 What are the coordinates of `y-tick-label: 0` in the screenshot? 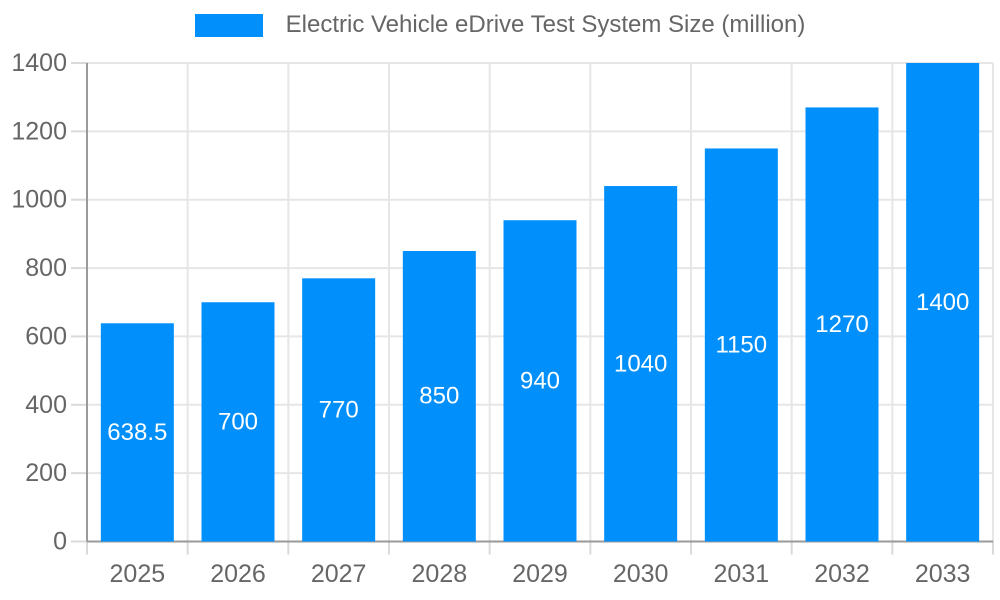 It's located at (60, 542).